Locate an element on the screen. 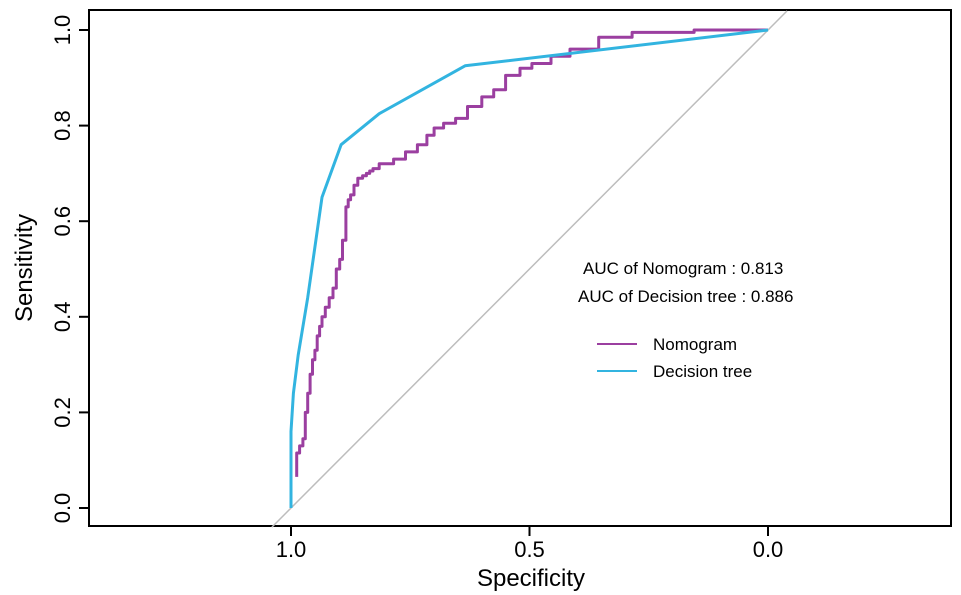  legend: Nomogram Decision tree is located at coordinates (674, 358).